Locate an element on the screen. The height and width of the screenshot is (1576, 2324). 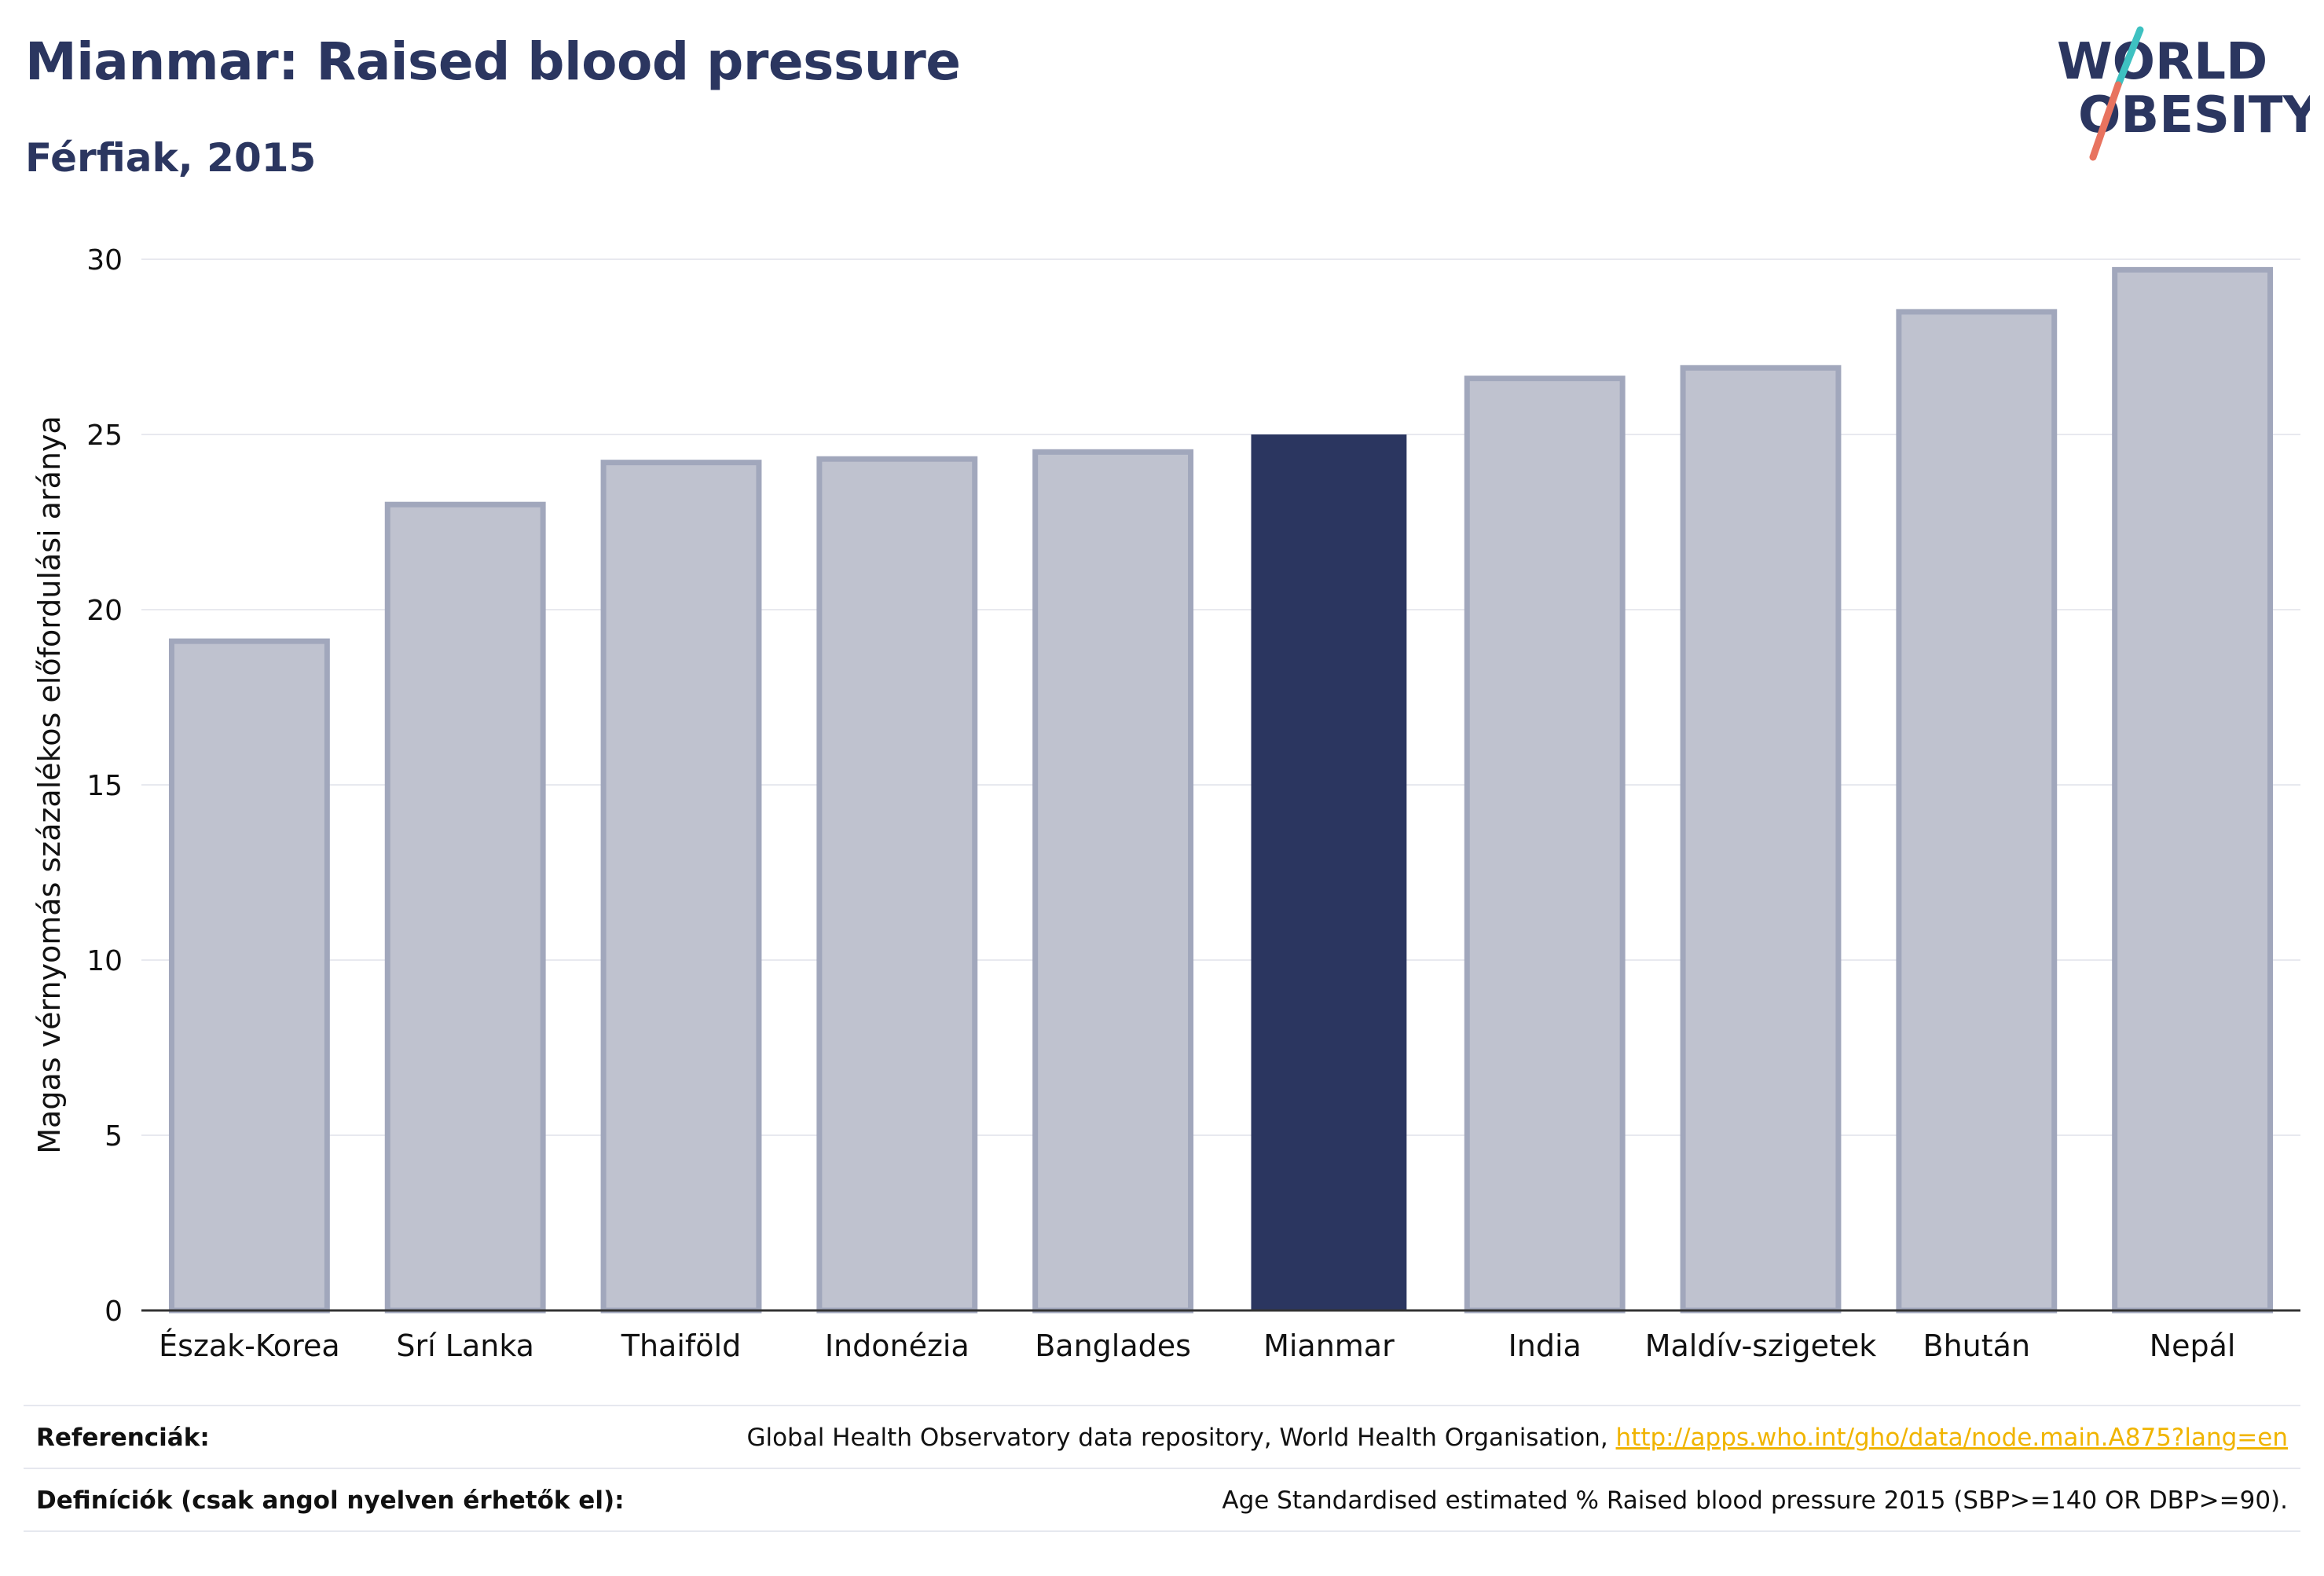
bar-highlighted is located at coordinates (1329, 872).